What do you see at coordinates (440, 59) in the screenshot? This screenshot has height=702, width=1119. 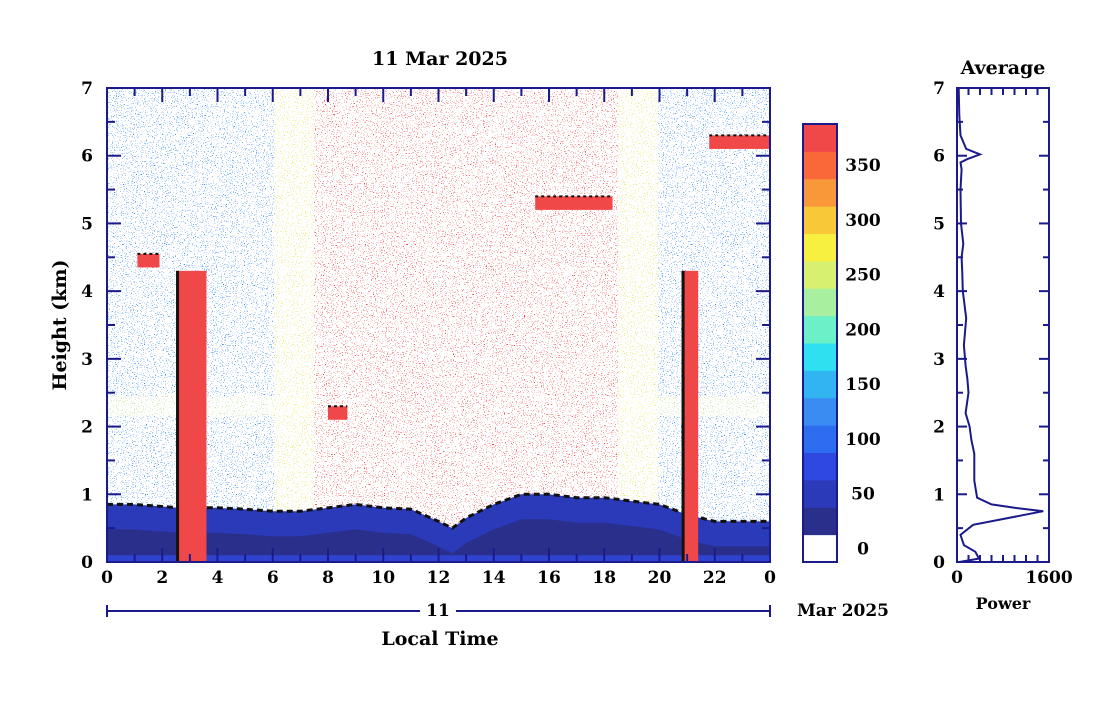 I see `chart-title: 11 Mar 2025` at bounding box center [440, 59].